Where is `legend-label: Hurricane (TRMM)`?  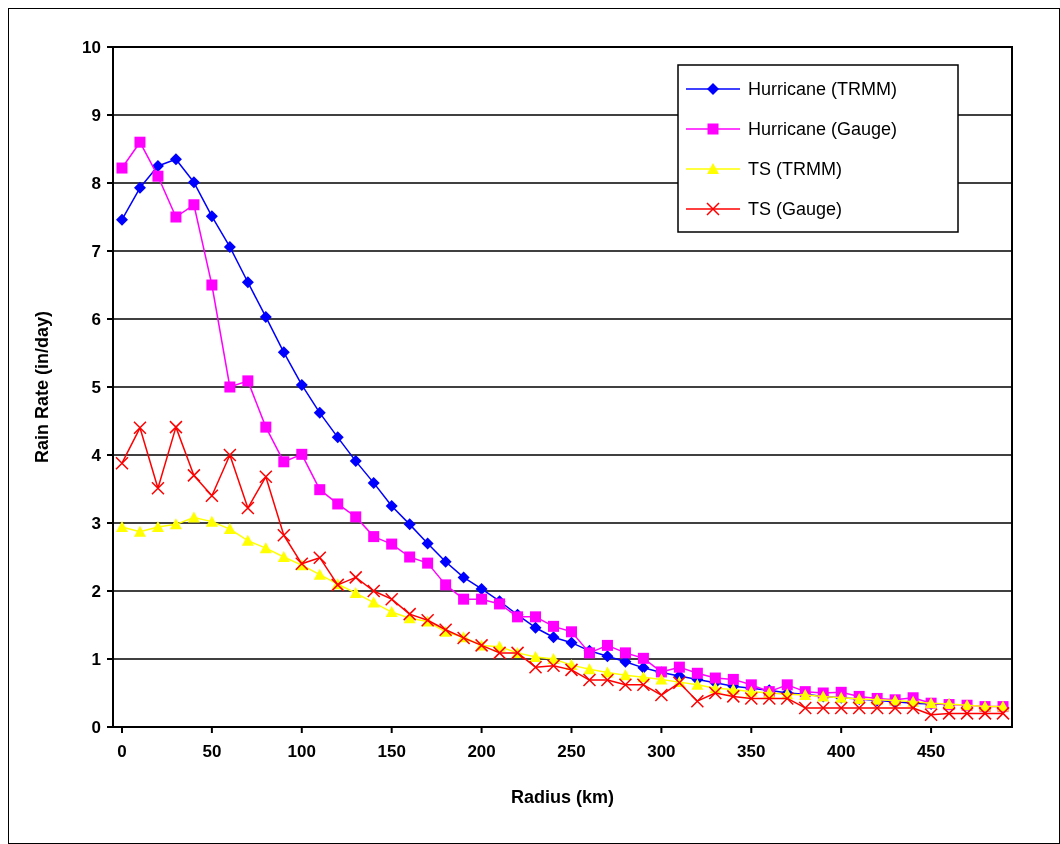 legend-label: Hurricane (TRMM) is located at coordinates (823, 89).